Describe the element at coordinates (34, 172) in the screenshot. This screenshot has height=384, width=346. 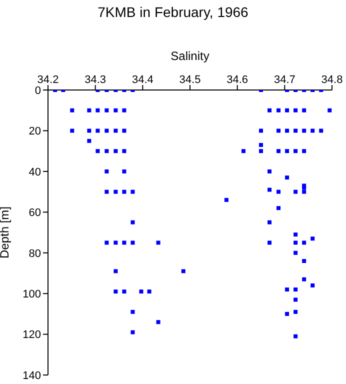
I see `y-tick-label: 40` at that location.